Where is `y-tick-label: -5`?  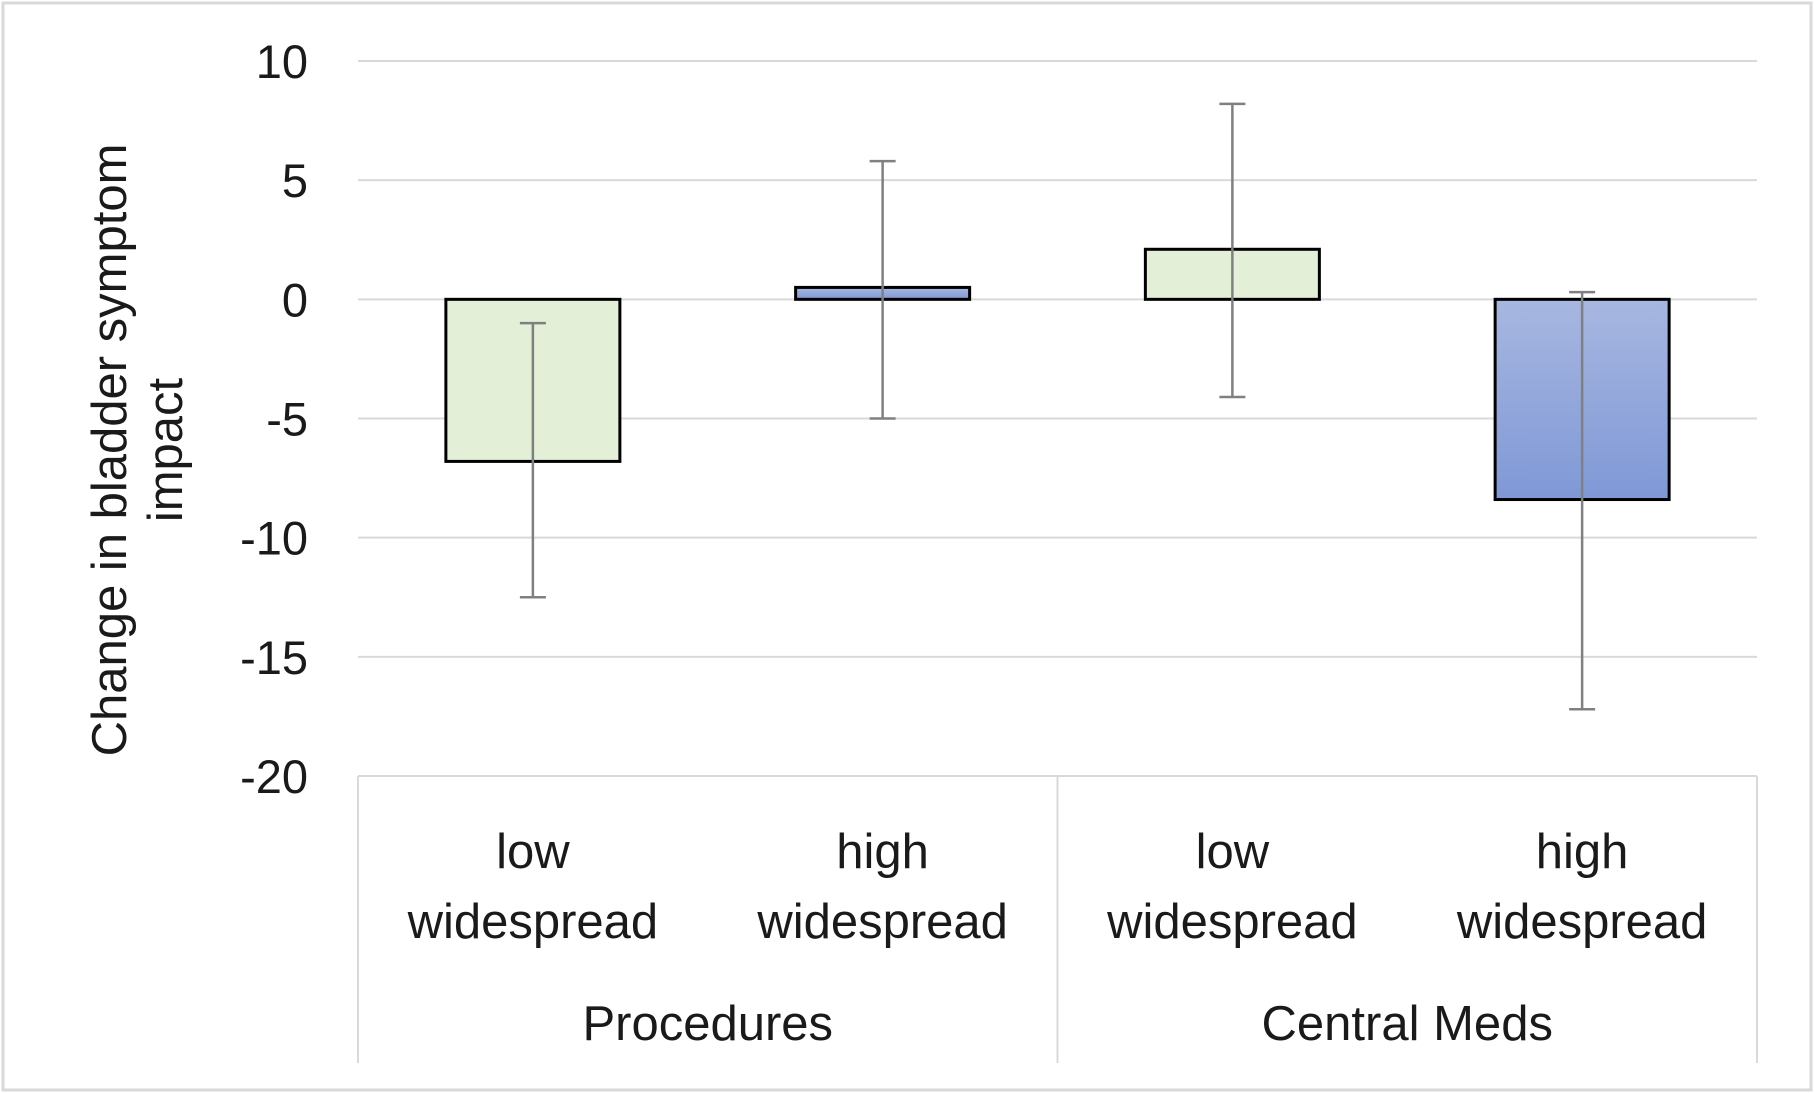
y-tick-label: -5 is located at coordinates (287, 419).